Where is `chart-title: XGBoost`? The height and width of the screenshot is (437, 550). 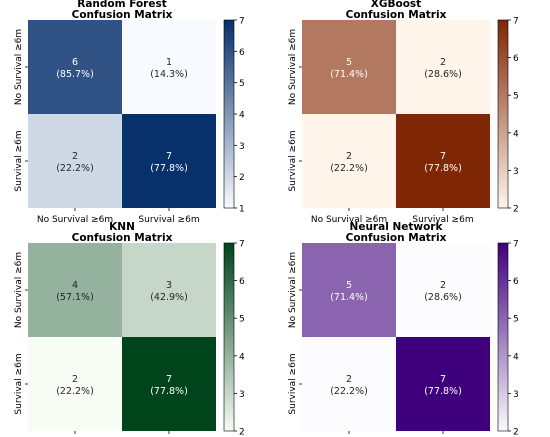 chart-title: XGBoost is located at coordinates (396, 5).